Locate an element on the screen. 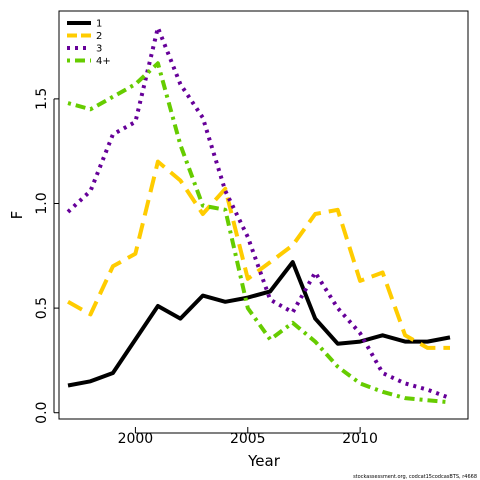 This screenshot has height=480, width=480. y-tick-label: 1.0 is located at coordinates (42, 203).